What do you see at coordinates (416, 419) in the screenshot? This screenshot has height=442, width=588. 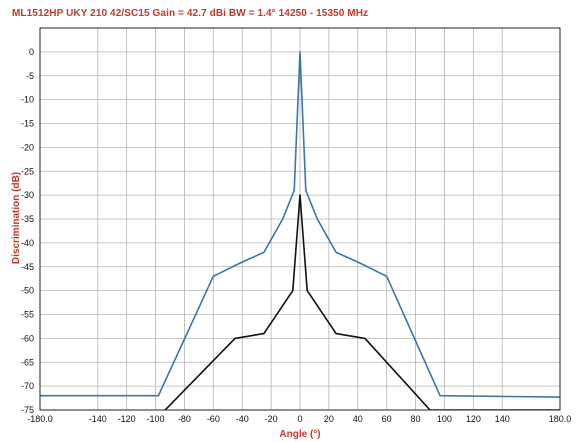 I see `x-tick-label: 80` at bounding box center [416, 419].